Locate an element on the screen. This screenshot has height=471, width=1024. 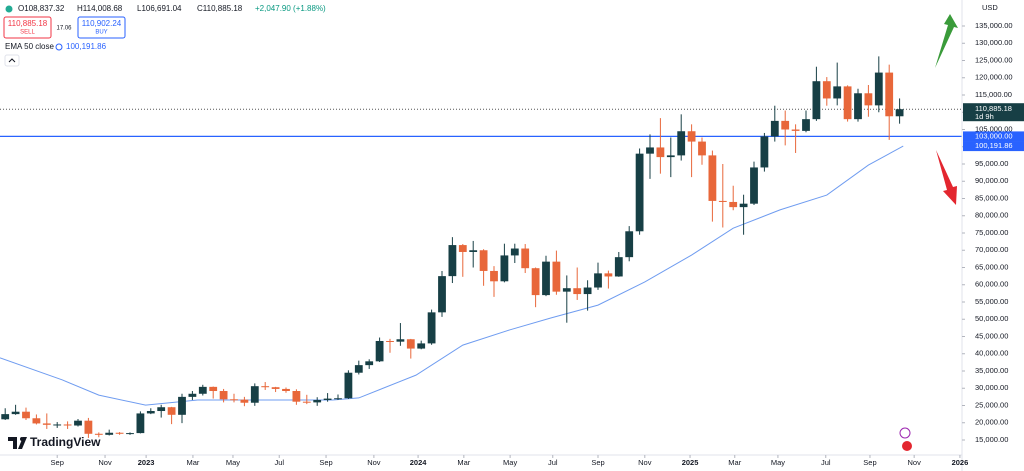
ohlc-close: C110,885.18 is located at coordinates (220, 8).